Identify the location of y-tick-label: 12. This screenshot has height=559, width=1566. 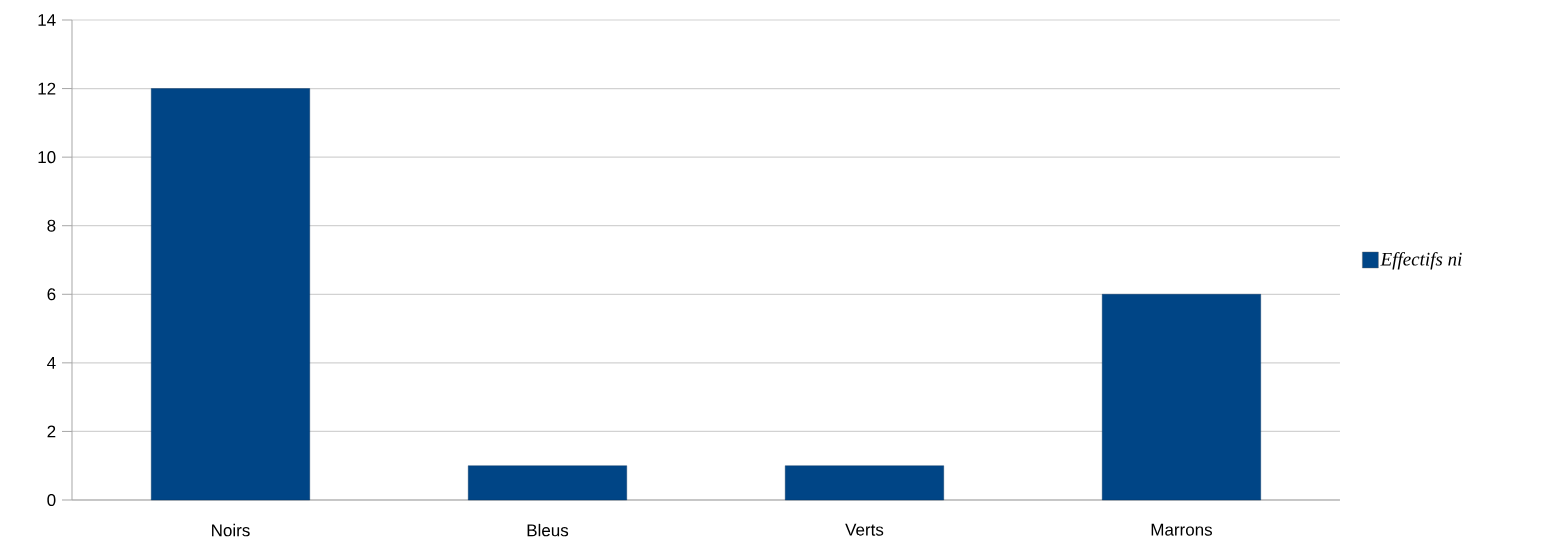
(47, 88).